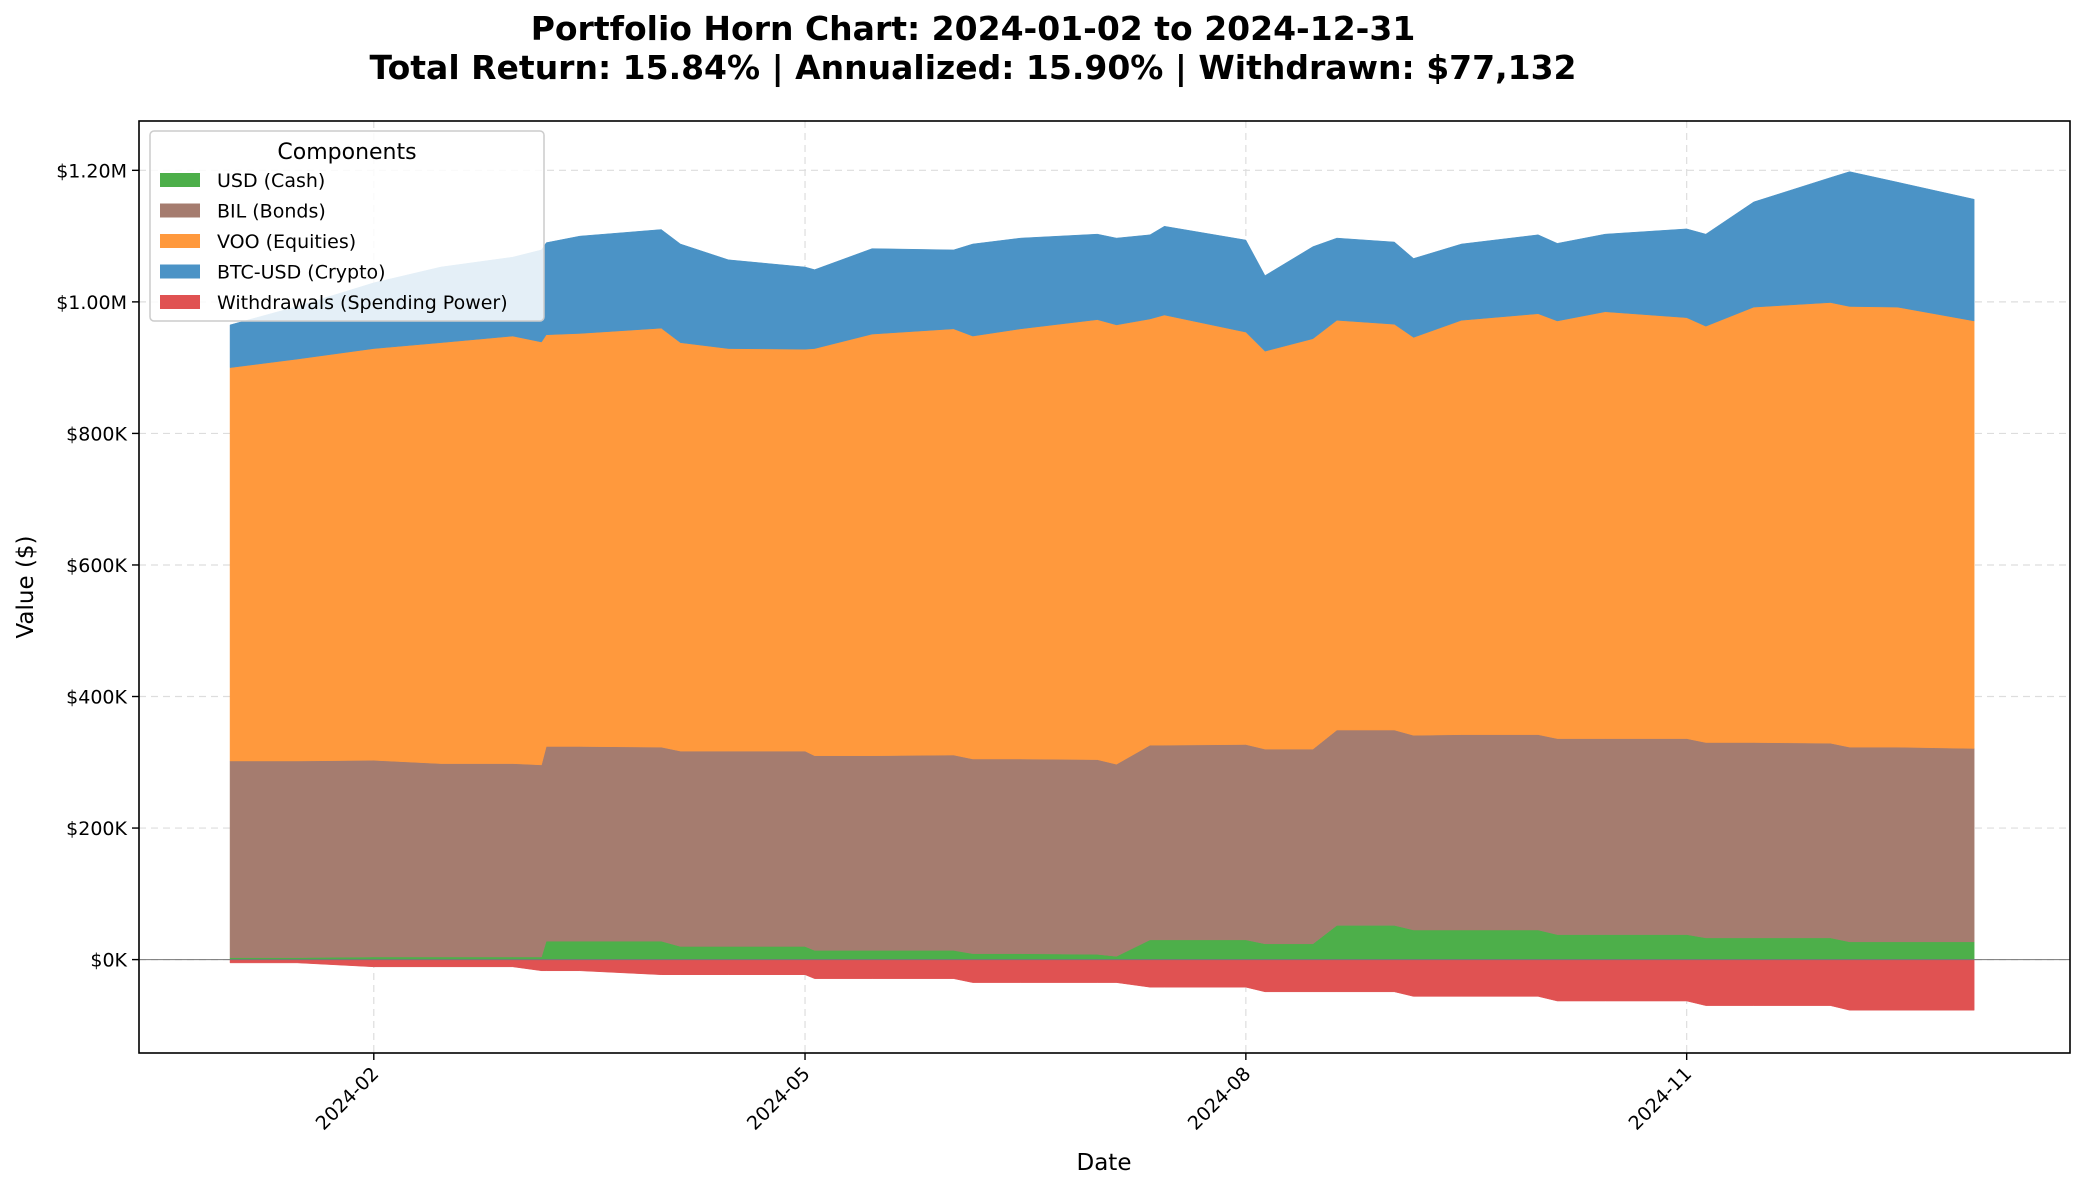 This screenshot has width=2082, height=1187. I want to click on legend-box, so click(347, 226).